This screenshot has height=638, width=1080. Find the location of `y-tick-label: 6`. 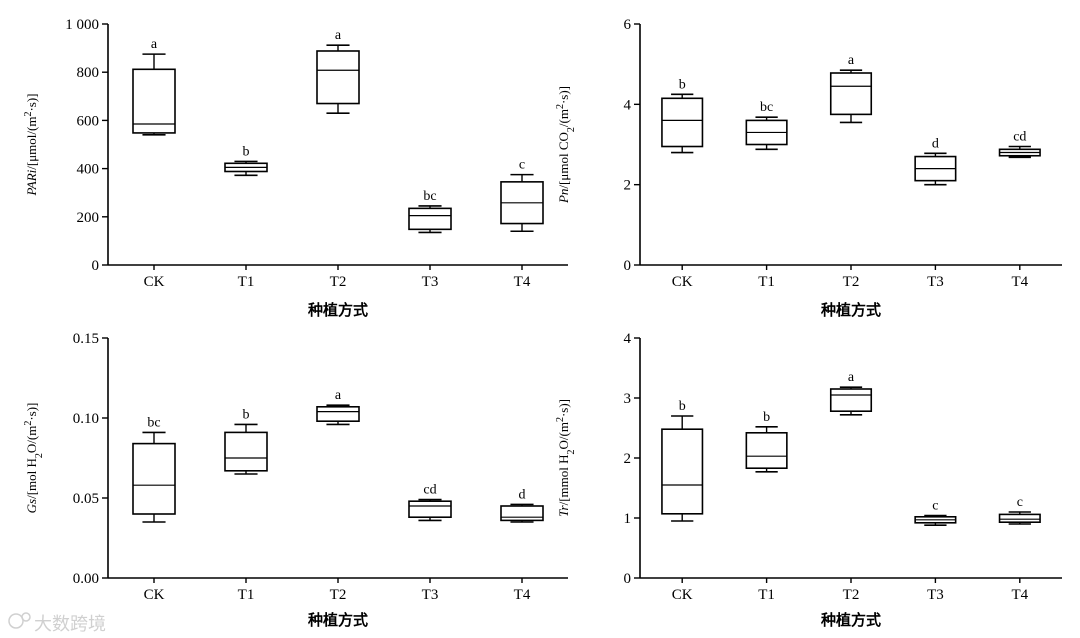

y-tick-label: 6 is located at coordinates (628, 25).